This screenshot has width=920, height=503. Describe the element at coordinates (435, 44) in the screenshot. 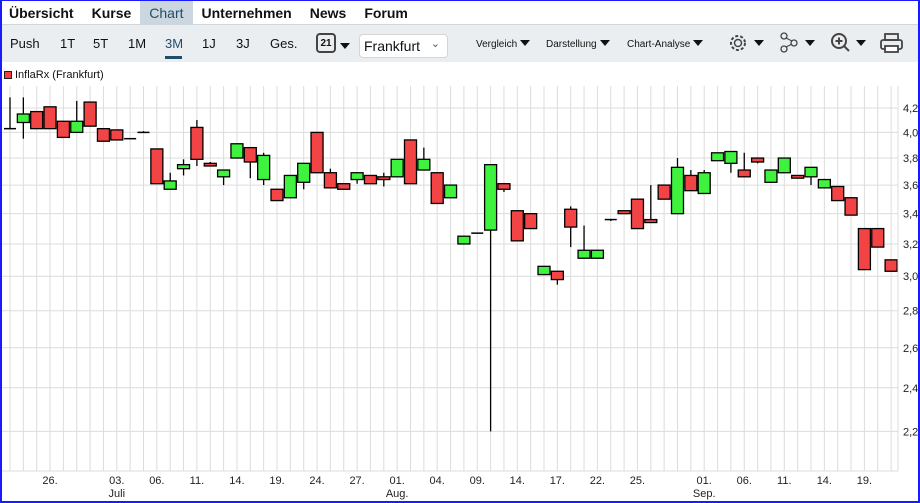

I see `chevron-down-icon: ⌄` at that location.